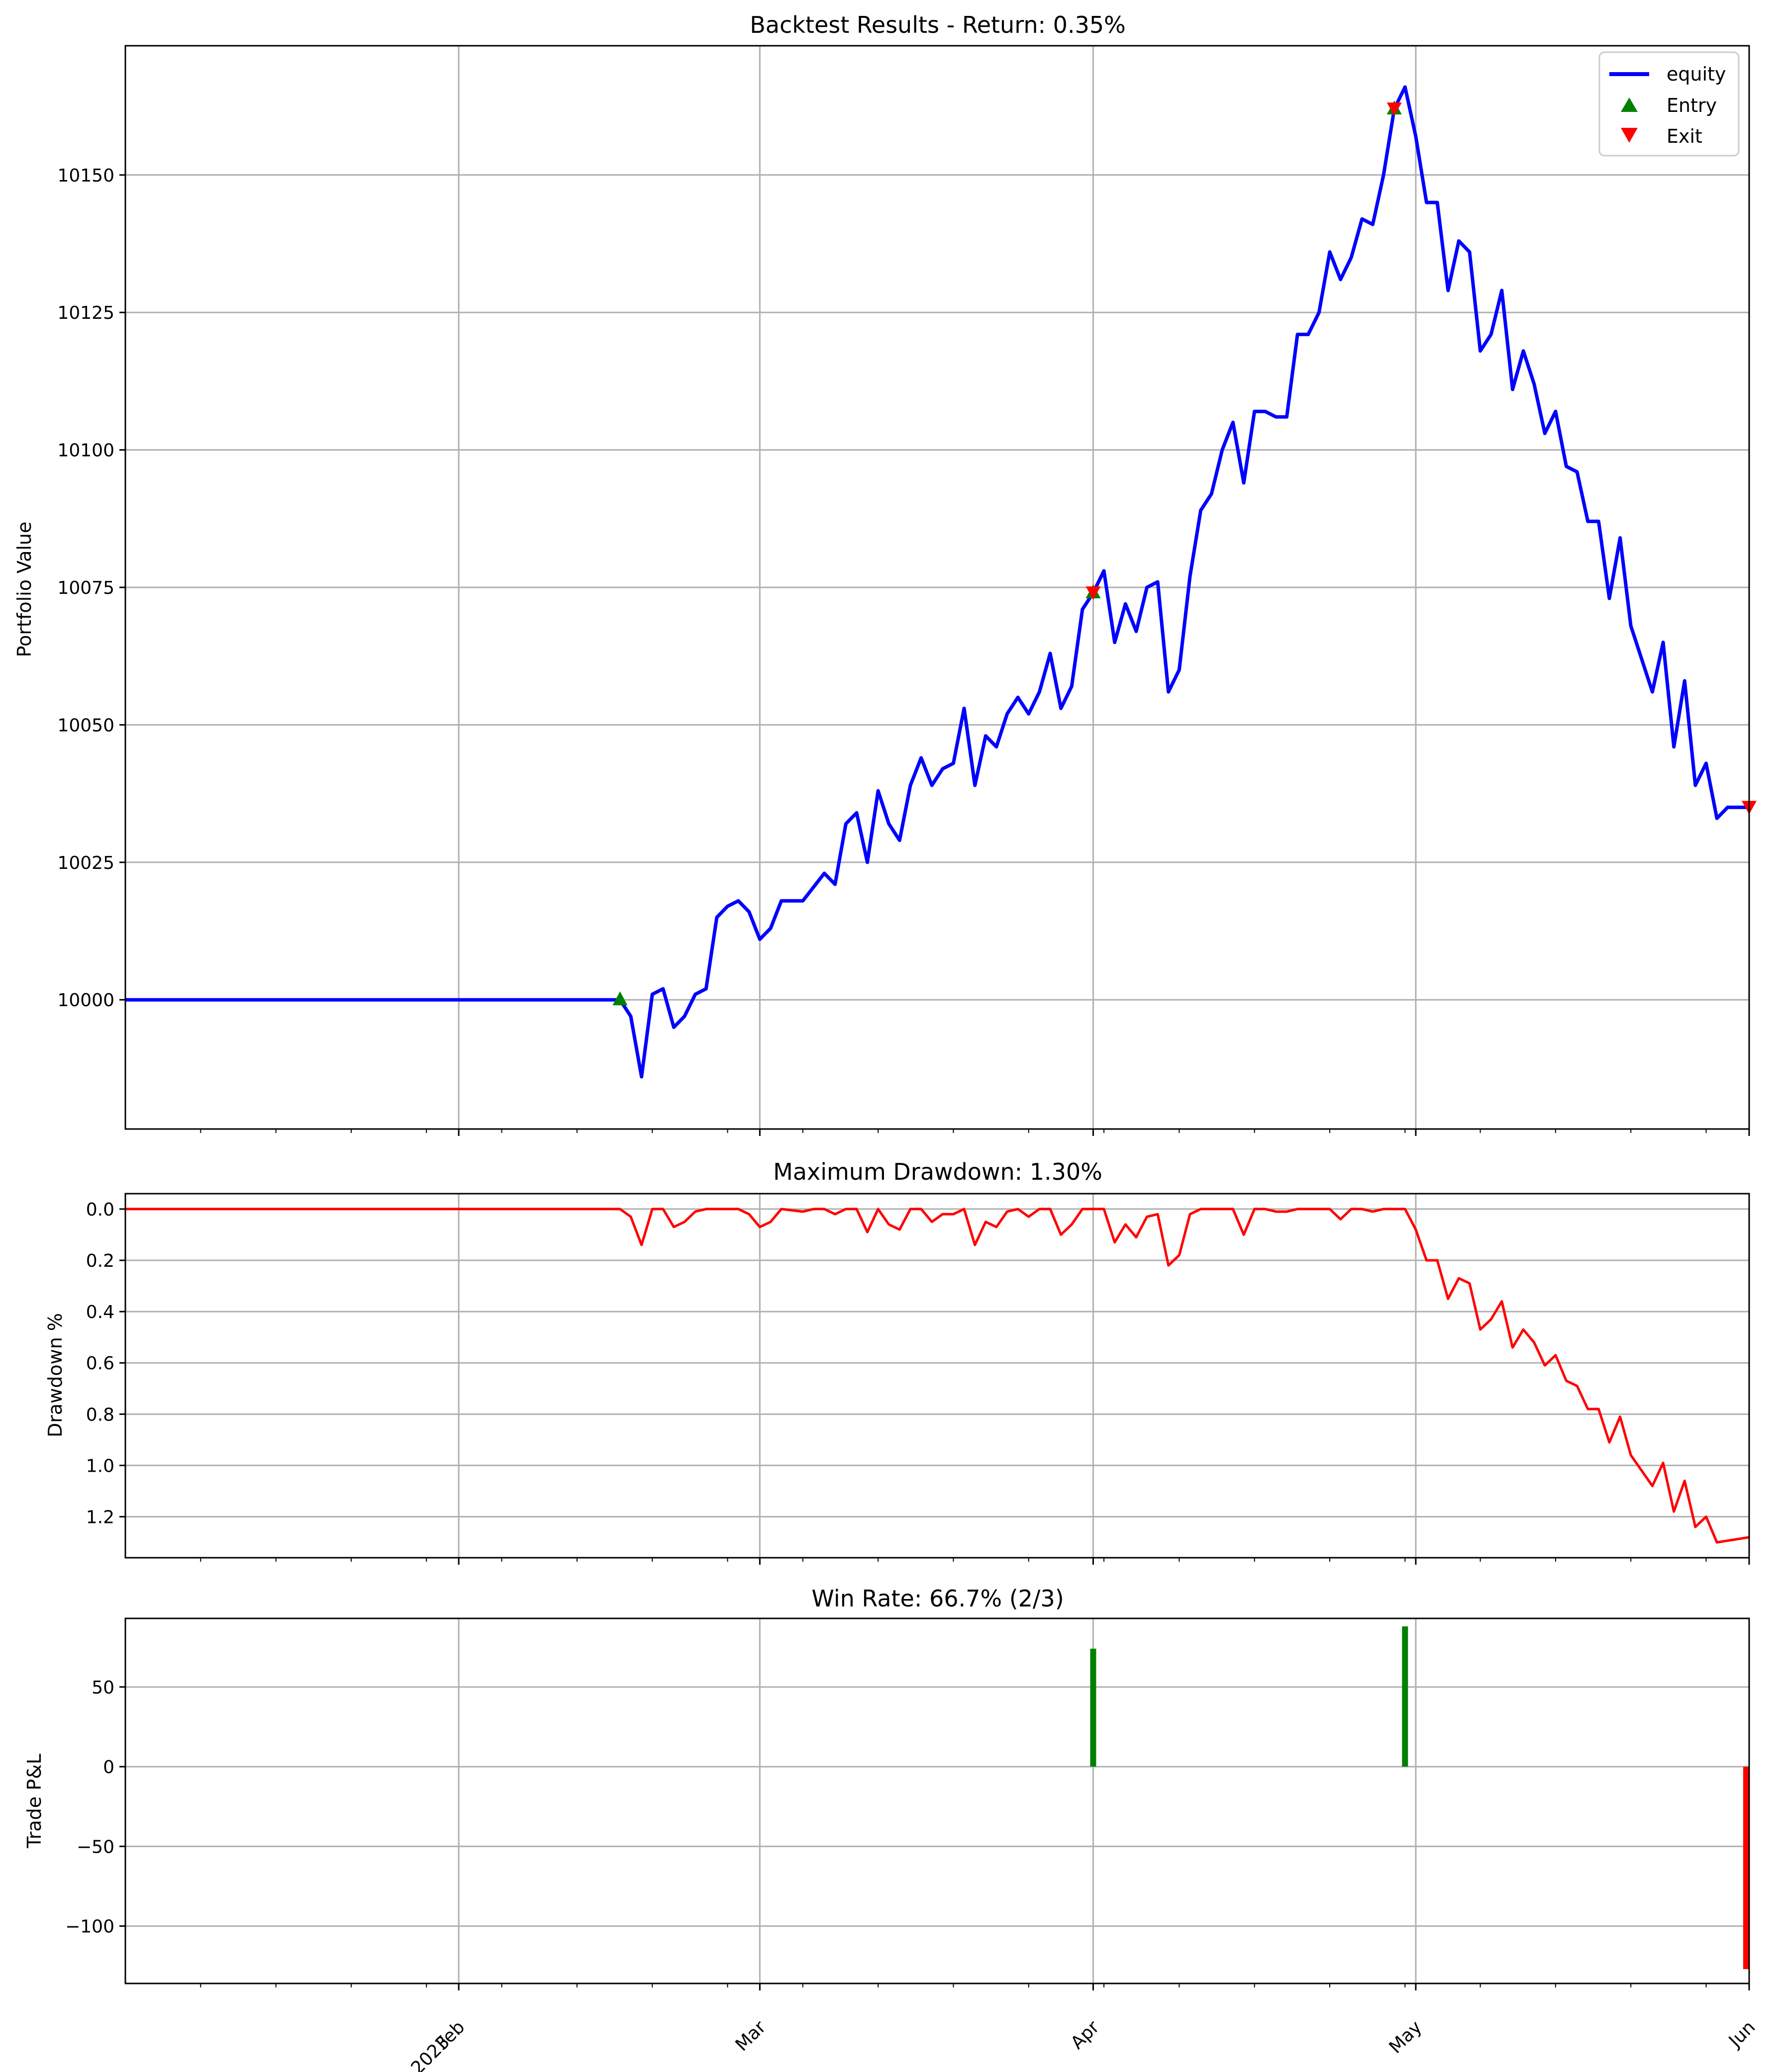 The height and width of the screenshot is (2072, 1776). I want to click on y-tick-label: 10100, so click(85, 451).